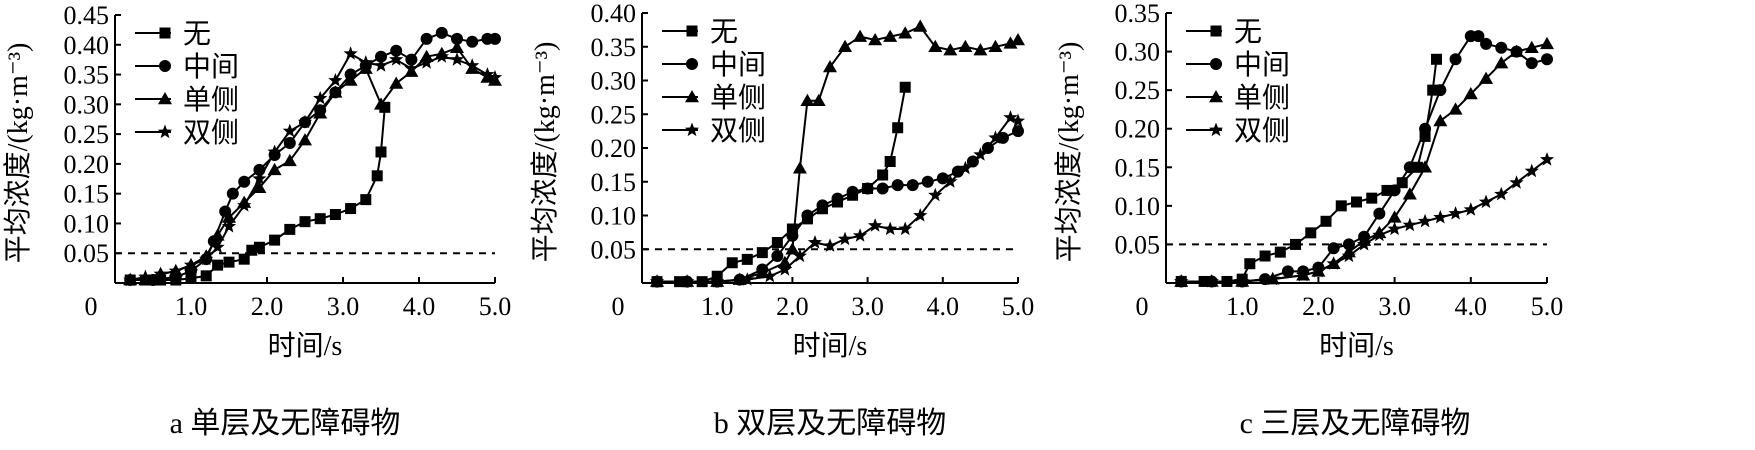 This screenshot has height=450, width=1755. What do you see at coordinates (343, 306) in the screenshot?
I see `x-tick-label: 3.0` at bounding box center [343, 306].